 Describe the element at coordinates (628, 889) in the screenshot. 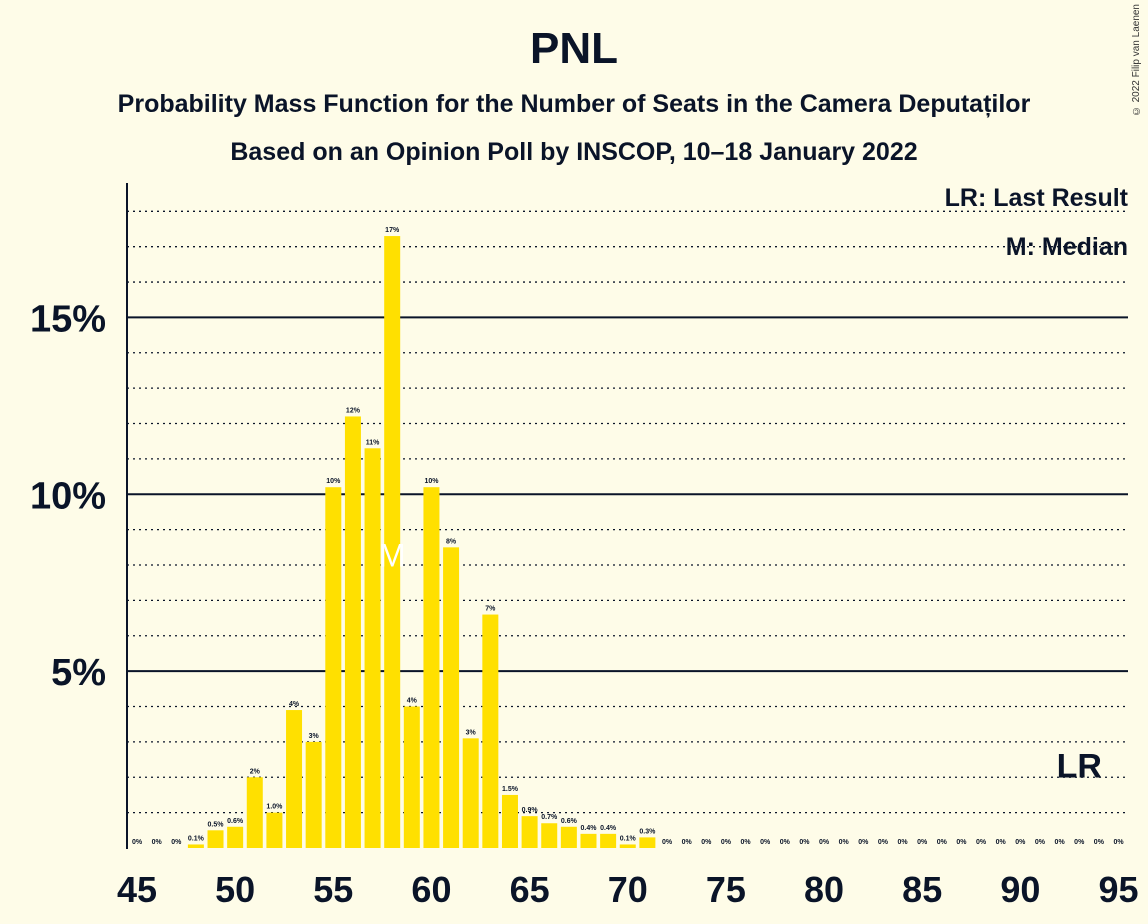

I see `x-tick-label: 70` at that location.